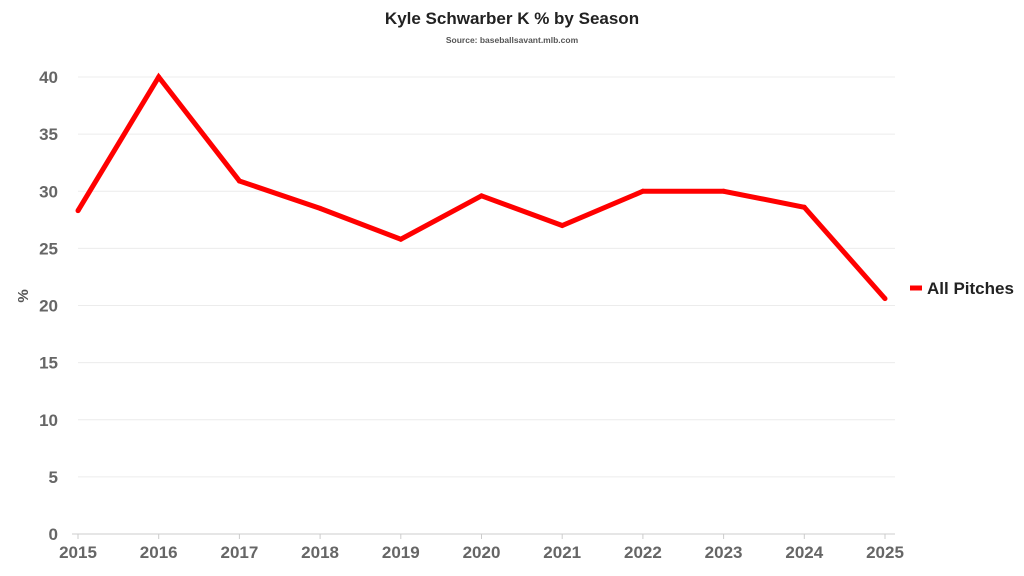 The image size is (1024, 576). Describe the element at coordinates (159, 552) in the screenshot. I see `x-tick-label: 2016` at that location.